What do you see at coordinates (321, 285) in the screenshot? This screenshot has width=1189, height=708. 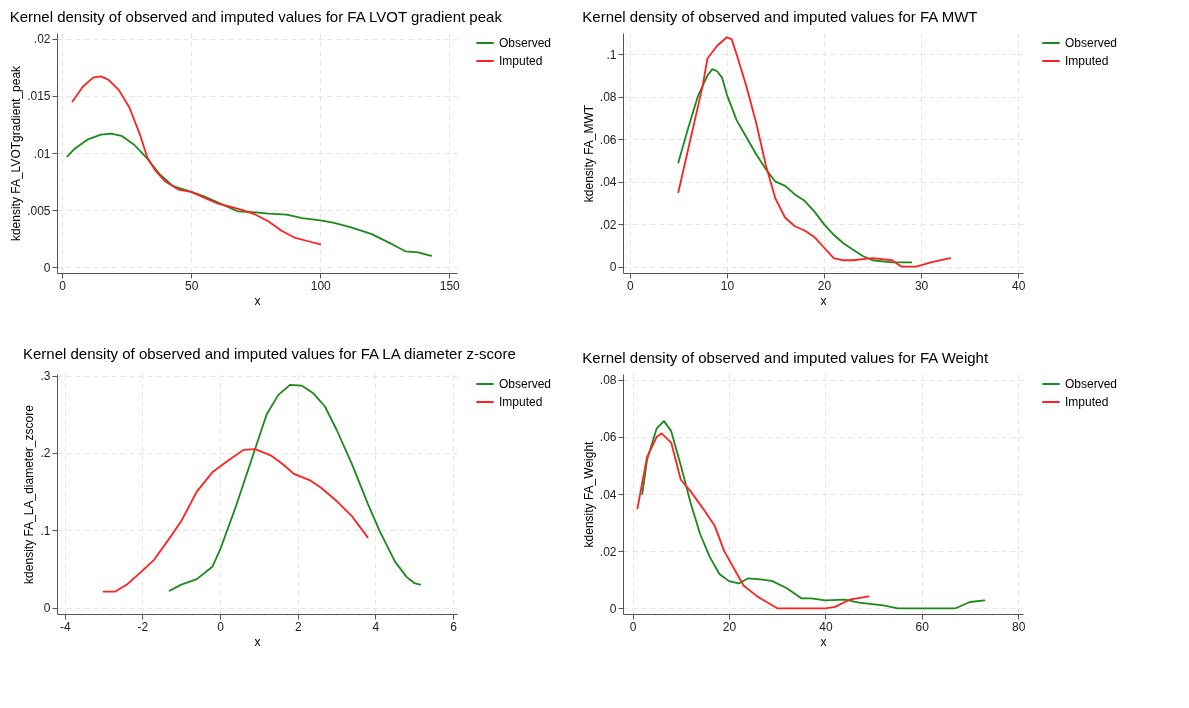 I see `x-tick-label: 100` at bounding box center [321, 285].